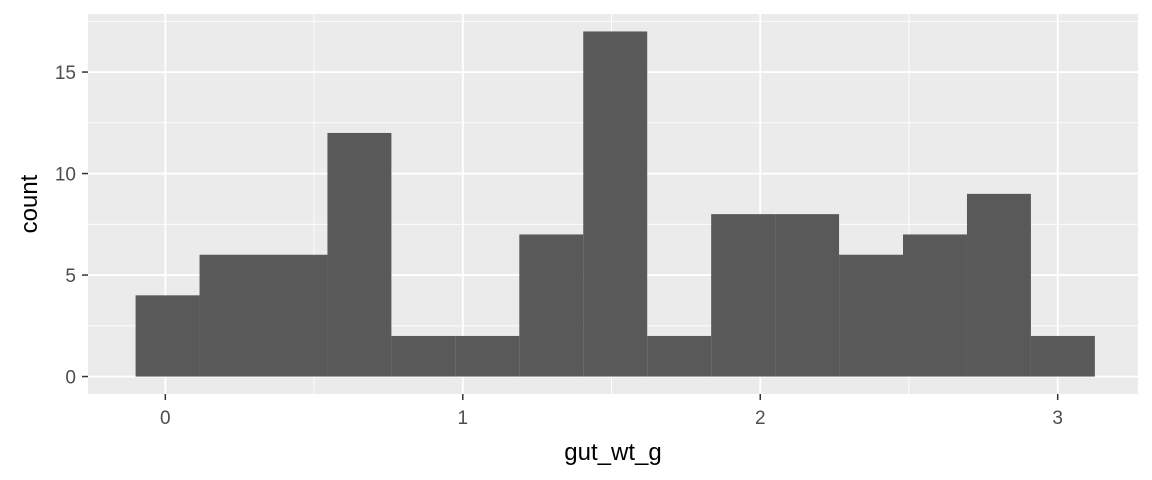 This screenshot has width=1152, height=480. Describe the element at coordinates (462, 418) in the screenshot. I see `x-tick-label: 1` at that location.